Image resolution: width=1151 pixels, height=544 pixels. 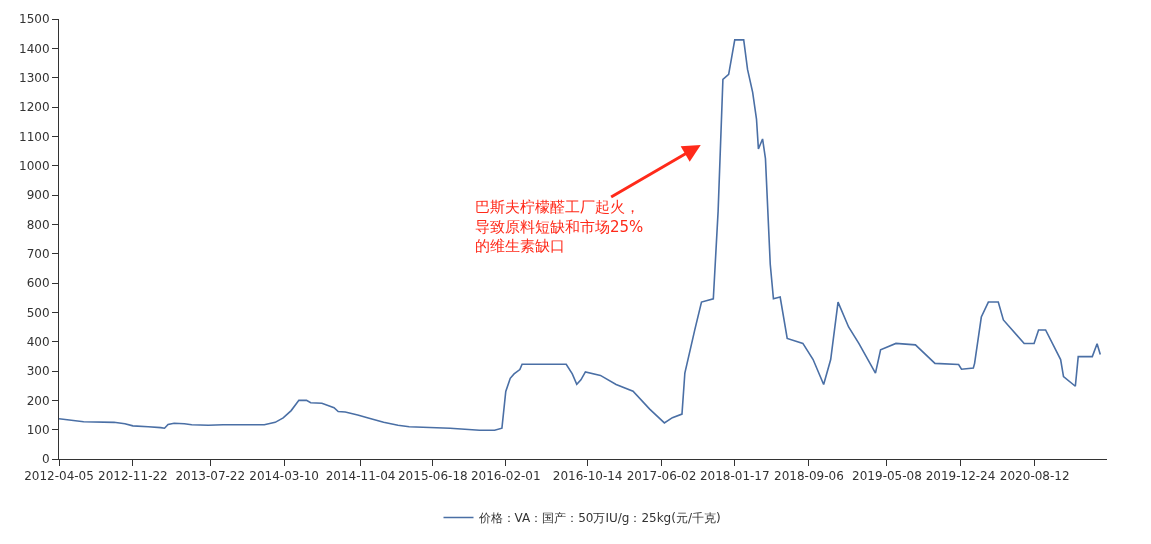 What do you see at coordinates (809, 476) in the screenshot?
I see `x-tick-label: 2018-09-06` at bounding box center [809, 476].